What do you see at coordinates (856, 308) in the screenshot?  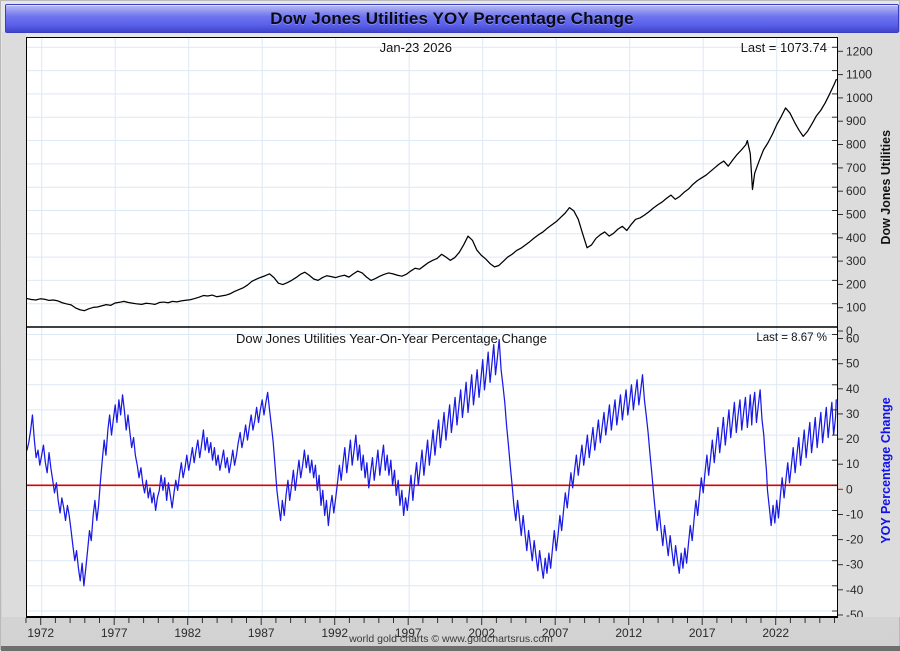 I see `y-tick-label: 100` at bounding box center [856, 308].